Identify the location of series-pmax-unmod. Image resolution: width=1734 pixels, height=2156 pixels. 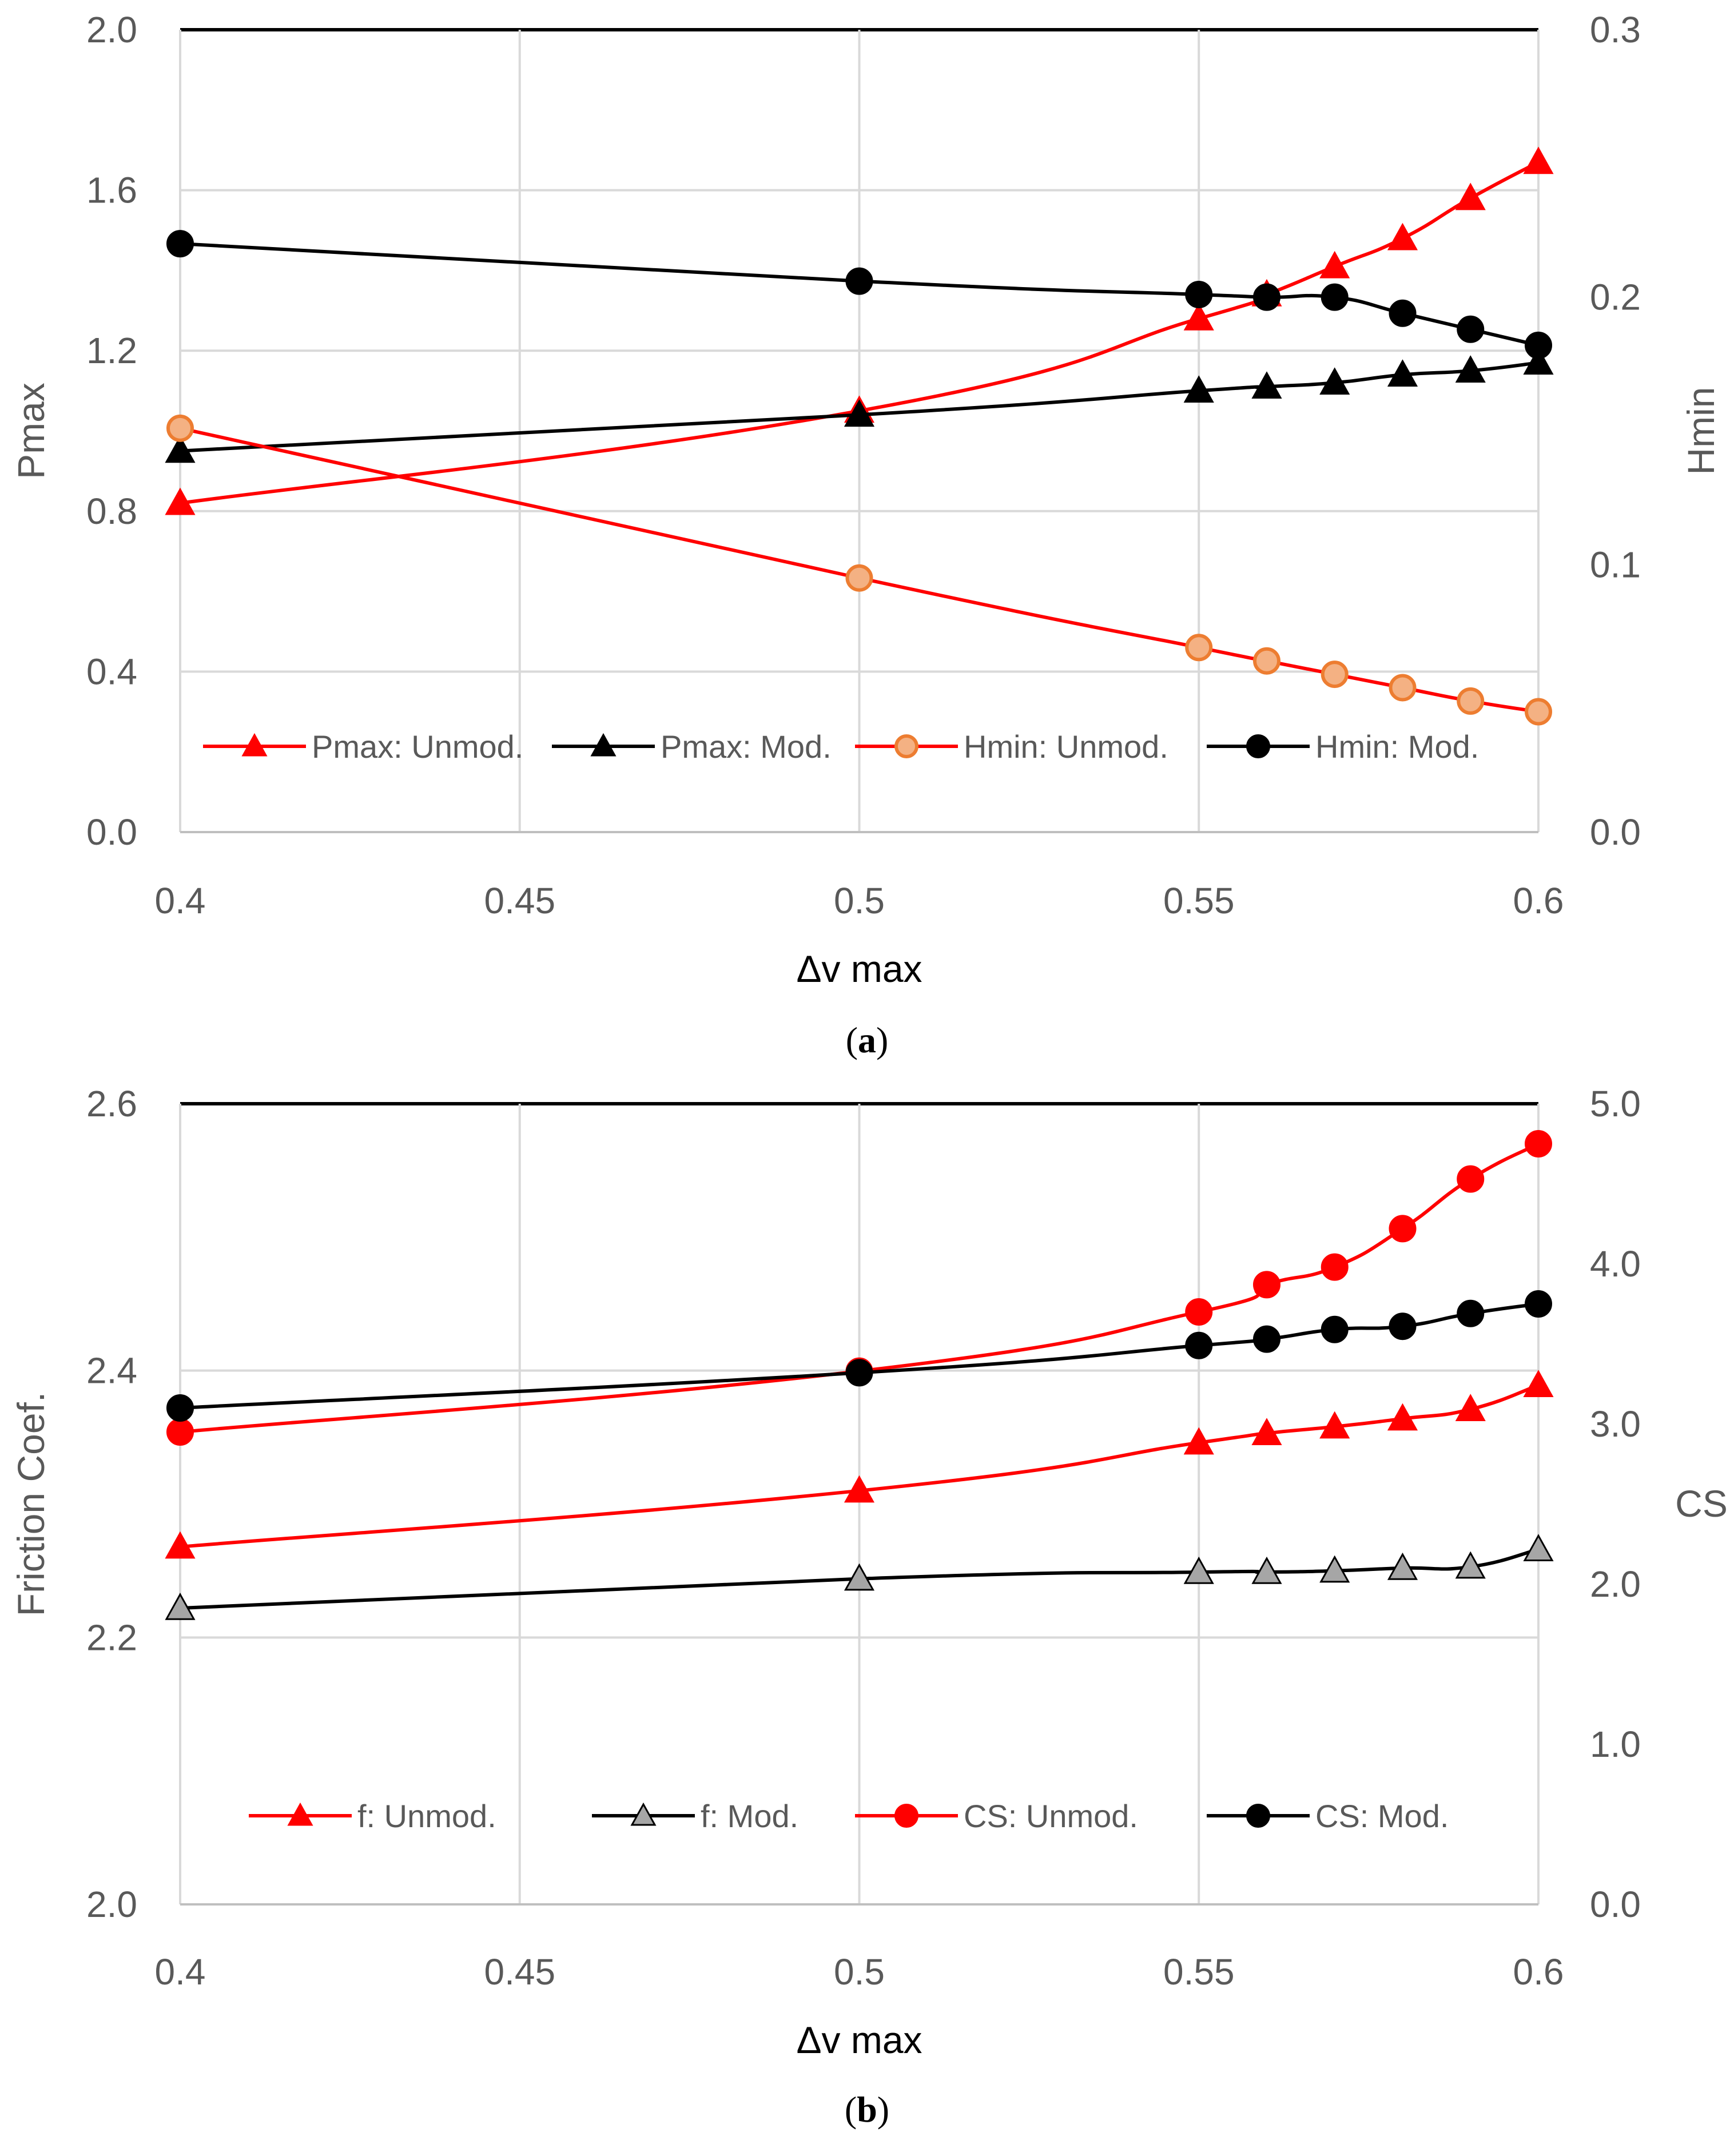
(859, 330).